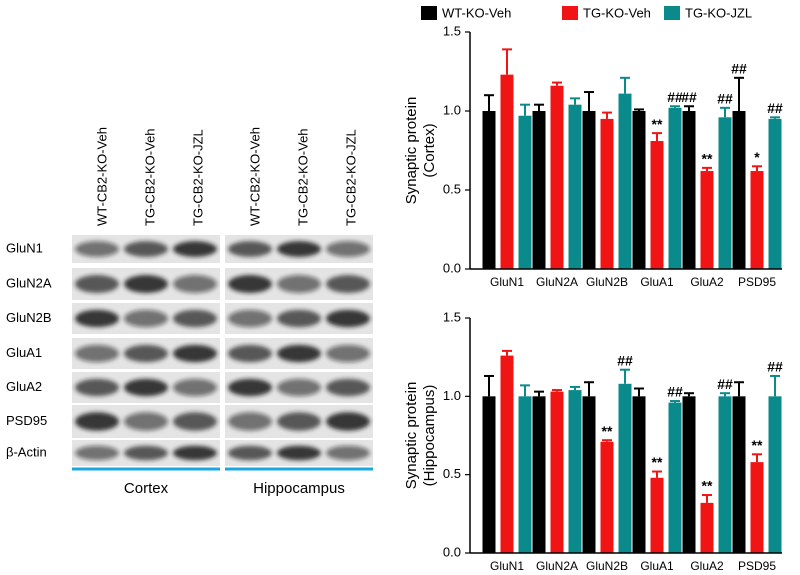  I want to click on blot-row-label: GluA2, so click(24, 386).